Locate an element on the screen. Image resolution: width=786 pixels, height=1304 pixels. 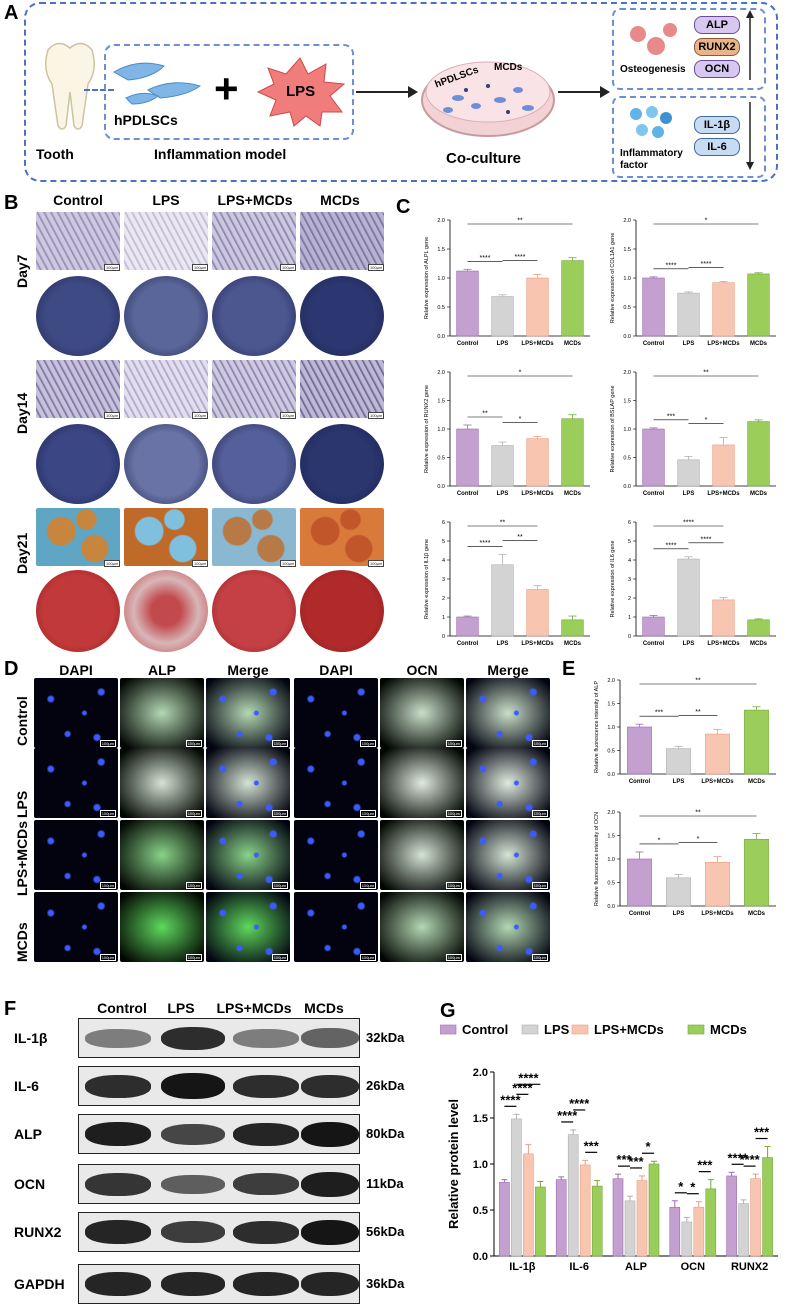
day14-plate is located at coordinates (78, 464).